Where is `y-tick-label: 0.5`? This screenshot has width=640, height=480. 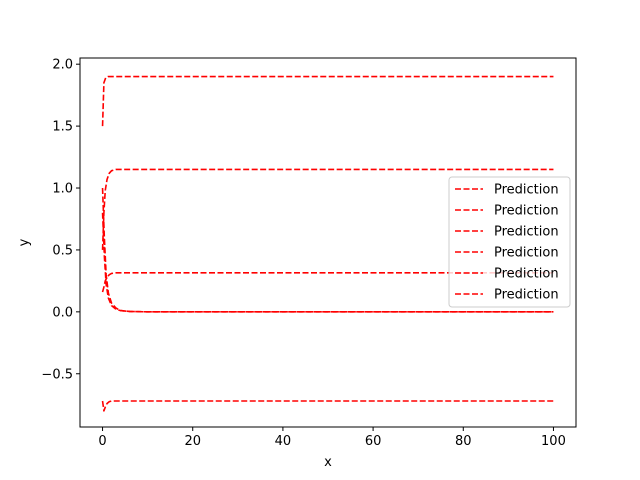
y-tick-label: 0.5 is located at coordinates (62, 250).